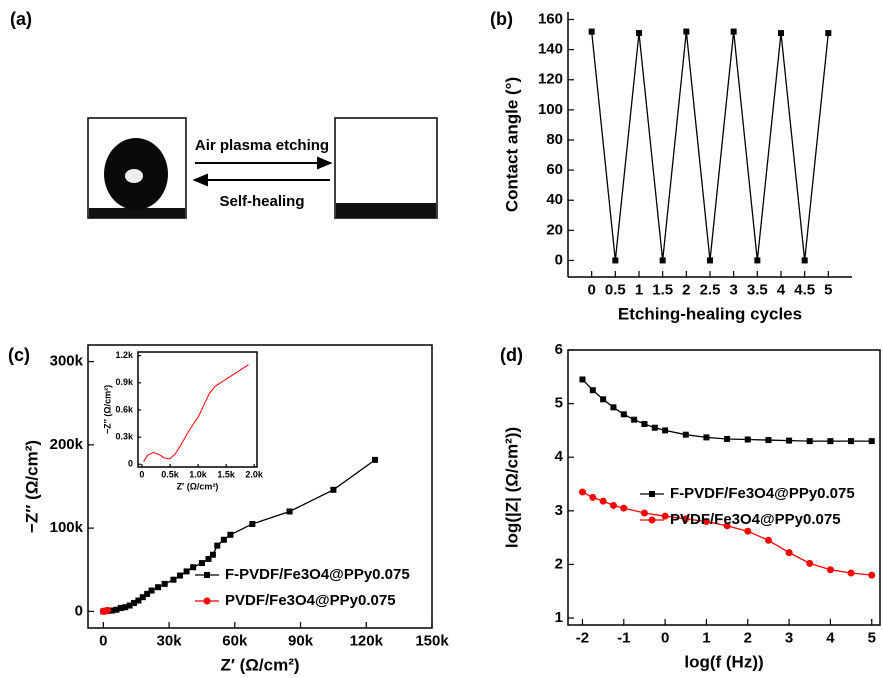 The image size is (883, 678). What do you see at coordinates (559, 349) in the screenshot?
I see `y-tick-label: 6` at bounding box center [559, 349].